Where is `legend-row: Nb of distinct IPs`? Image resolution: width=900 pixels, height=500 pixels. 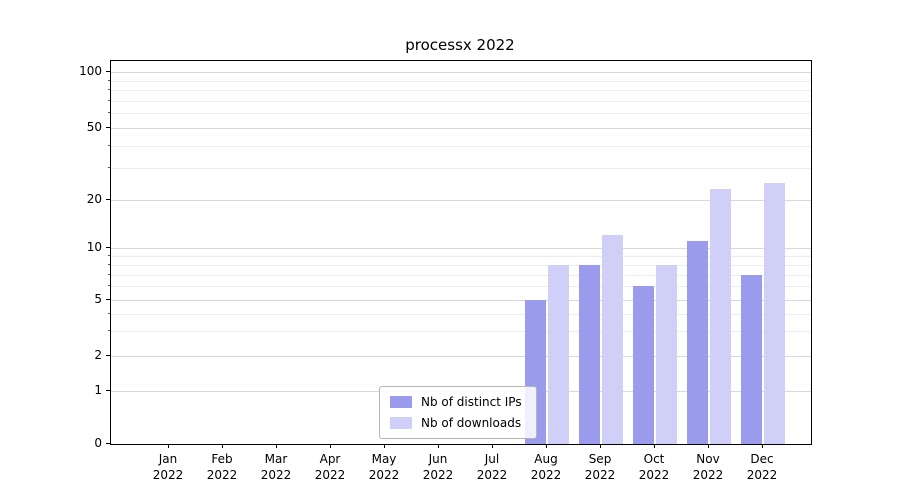
legend-row: Nb of distinct IPs is located at coordinates (456, 402).